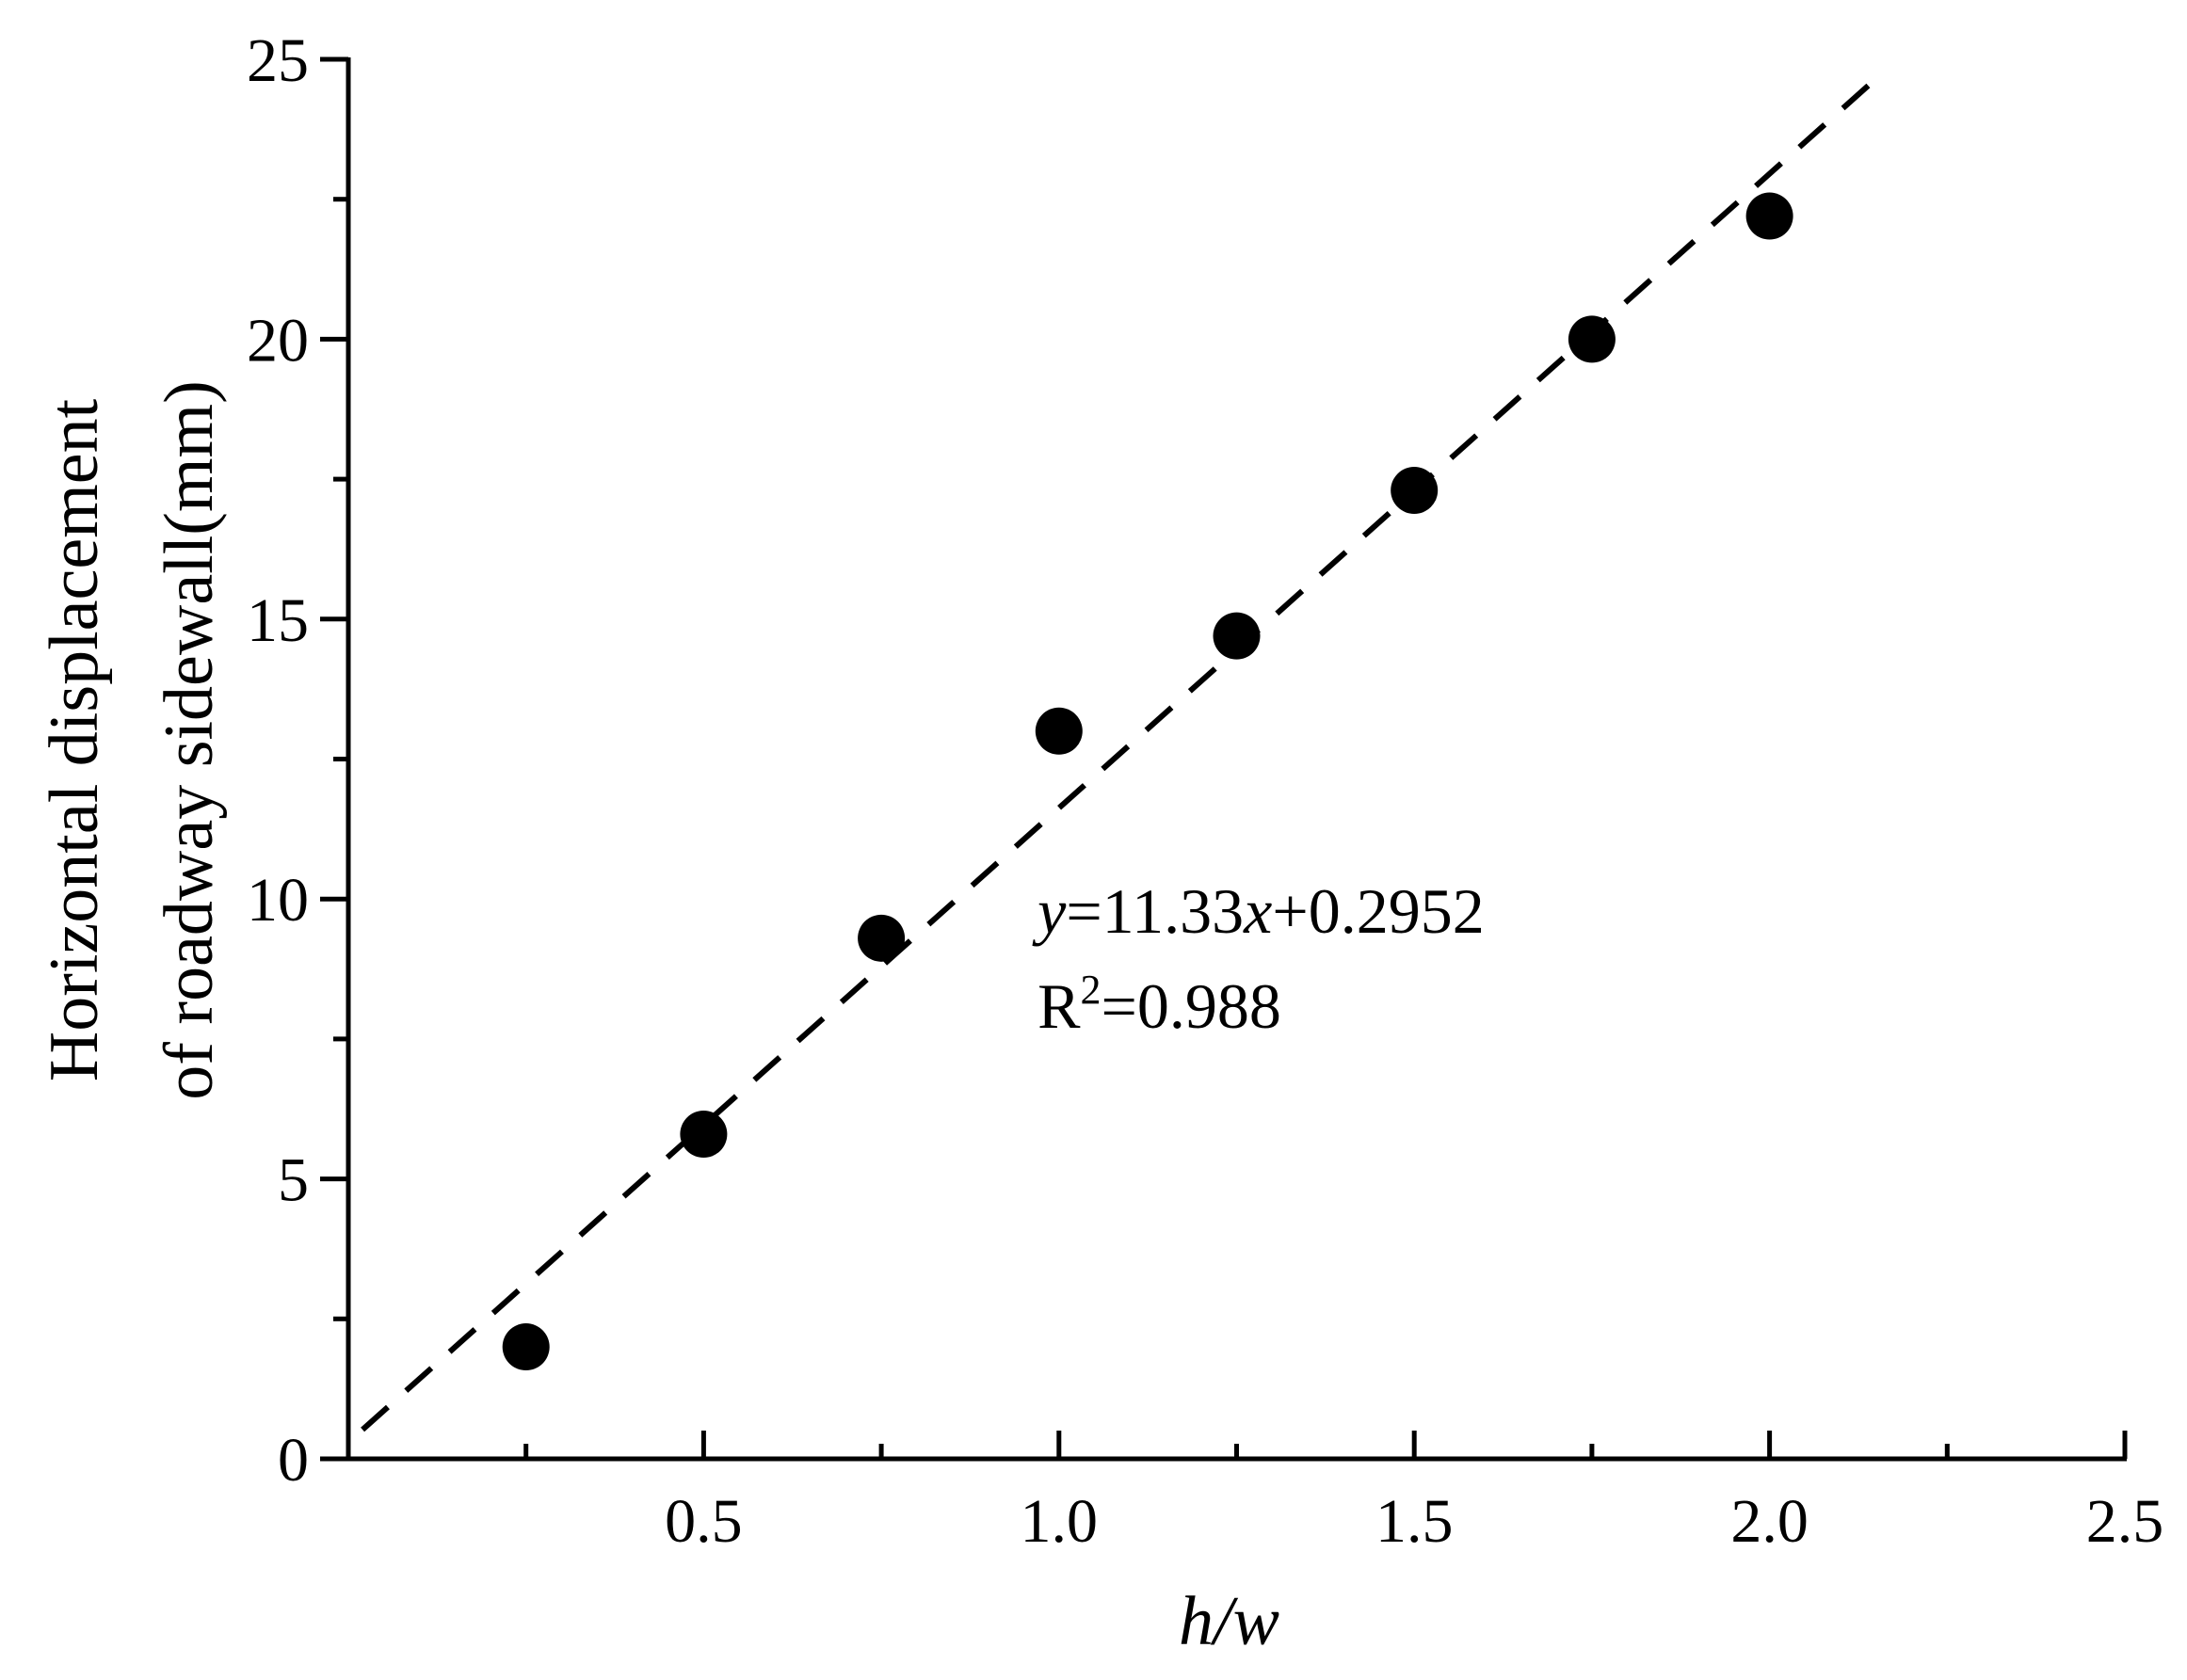 The image size is (2187, 1680). What do you see at coordinates (278, 900) in the screenshot?
I see `y-tick-label: 10` at bounding box center [278, 900].